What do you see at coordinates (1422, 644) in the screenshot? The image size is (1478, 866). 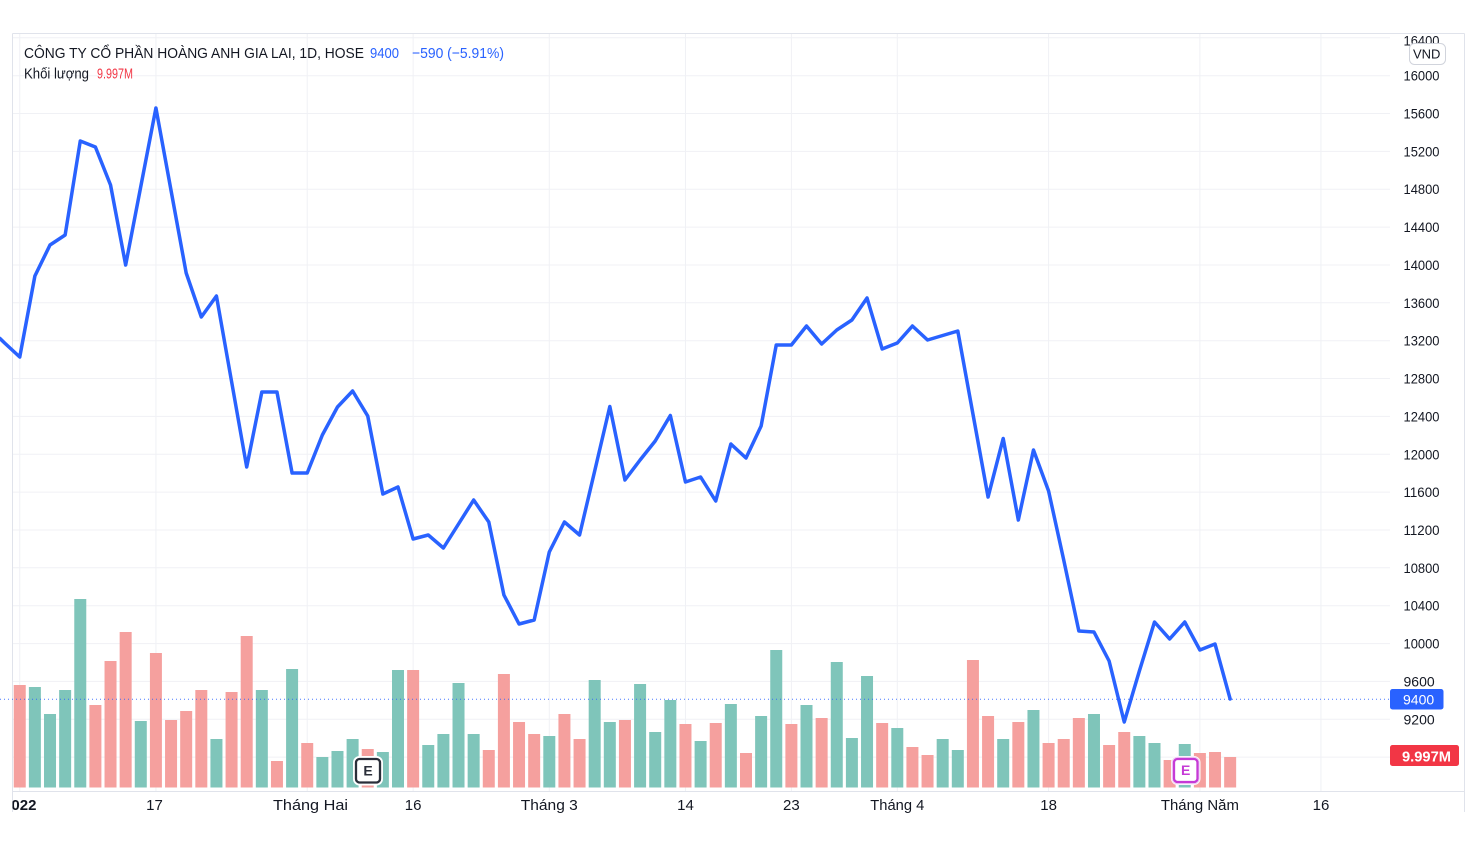 I see `svg-text: 10000` at bounding box center [1422, 644].